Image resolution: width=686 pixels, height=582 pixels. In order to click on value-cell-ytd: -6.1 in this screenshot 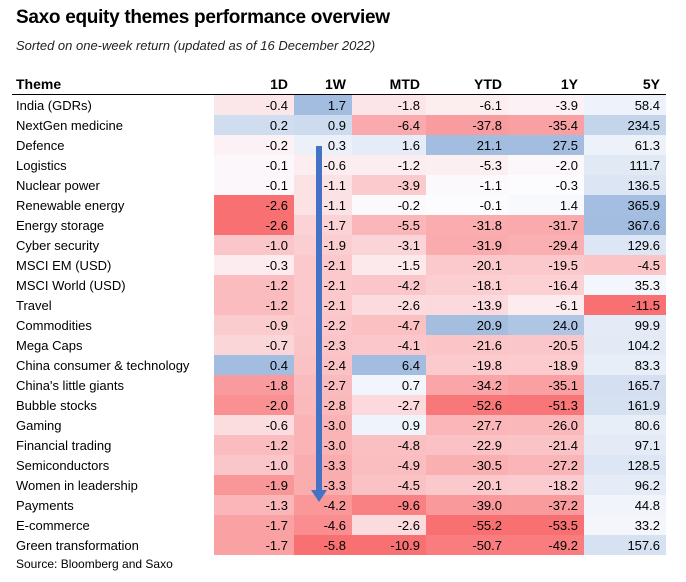, I will do `click(467, 104)`.